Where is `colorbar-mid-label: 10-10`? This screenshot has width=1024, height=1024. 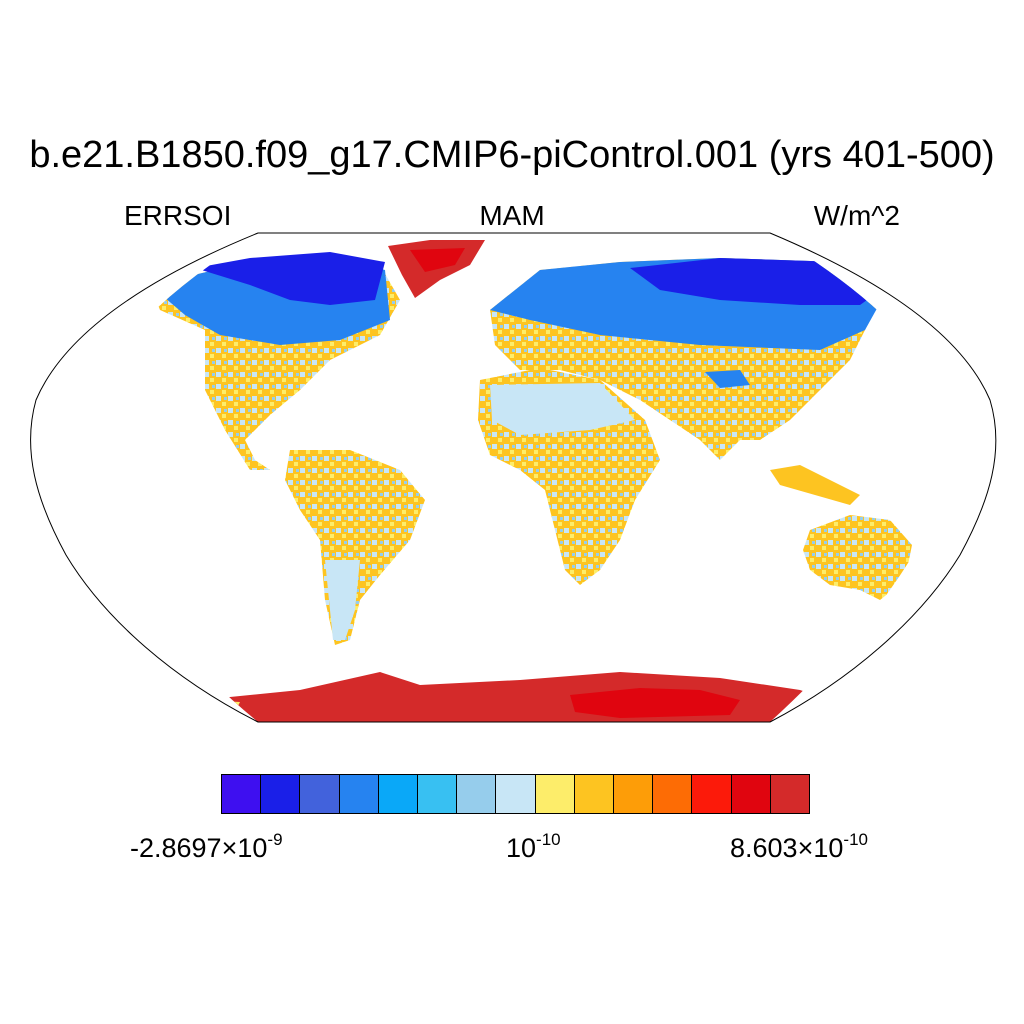 colorbar-mid-label: 10-10 is located at coordinates (533, 846).